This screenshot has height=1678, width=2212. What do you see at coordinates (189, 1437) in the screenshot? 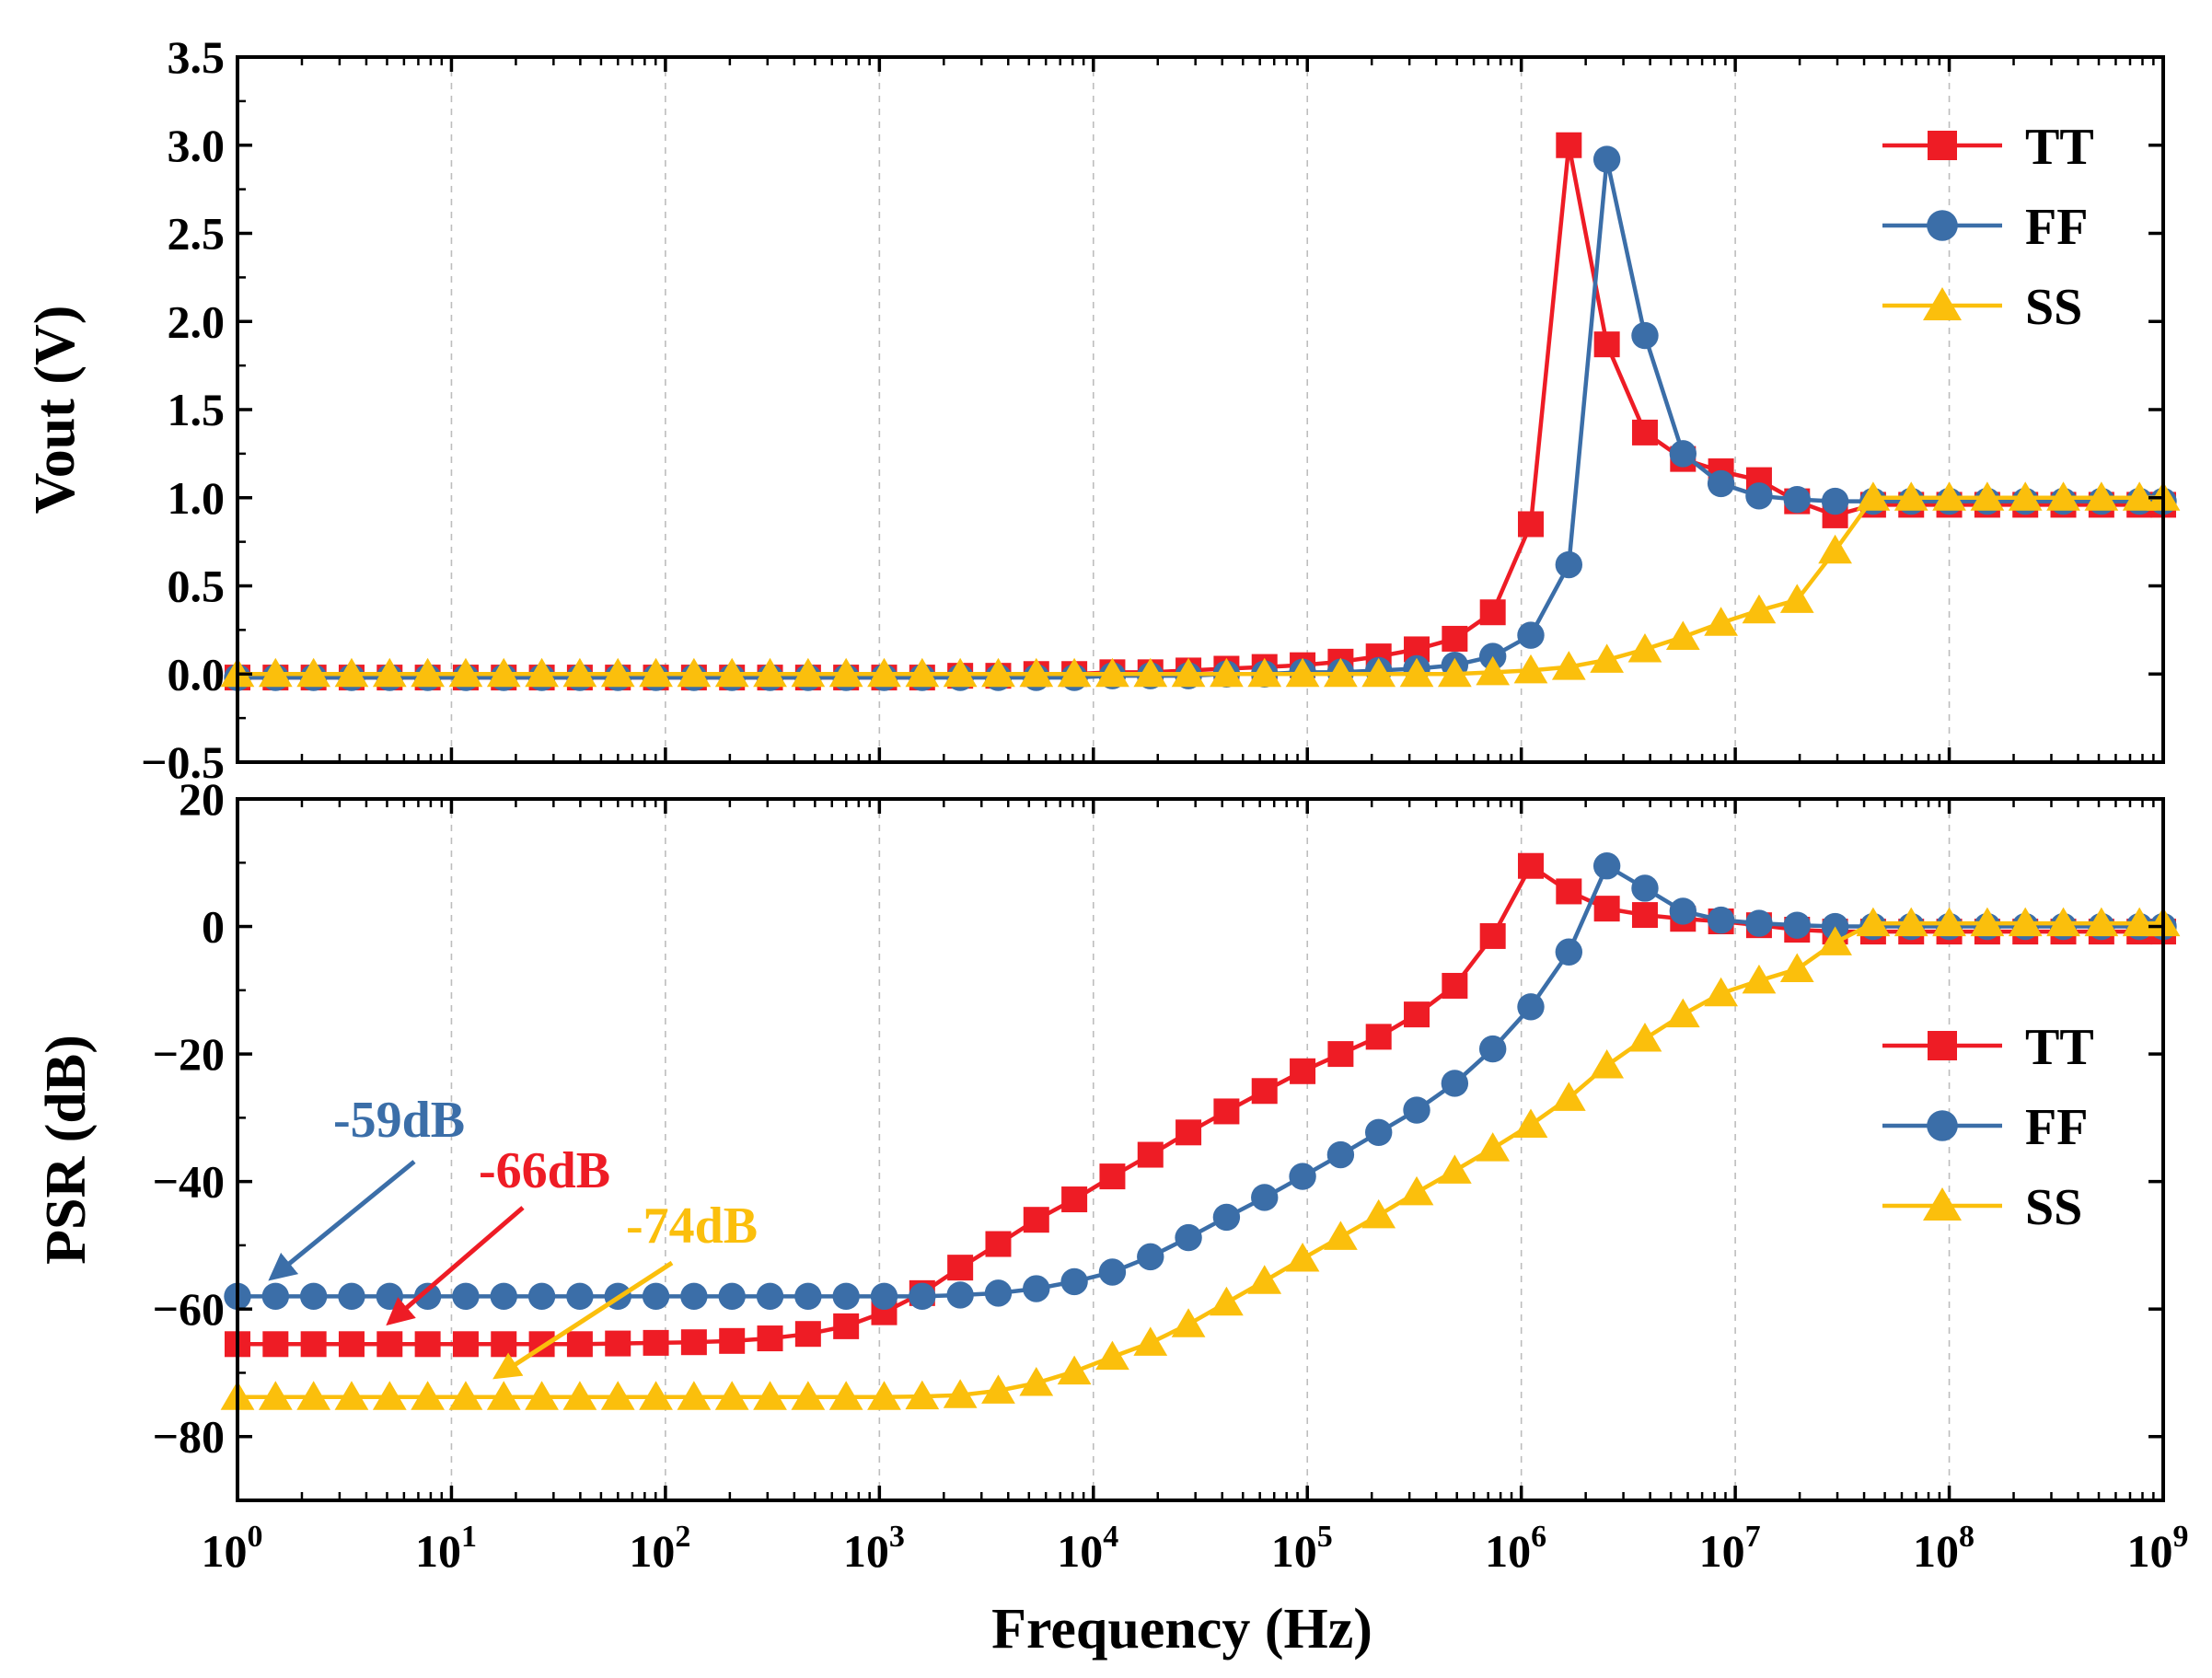
I see `psr-y-tick-label: −80` at bounding box center [189, 1437].